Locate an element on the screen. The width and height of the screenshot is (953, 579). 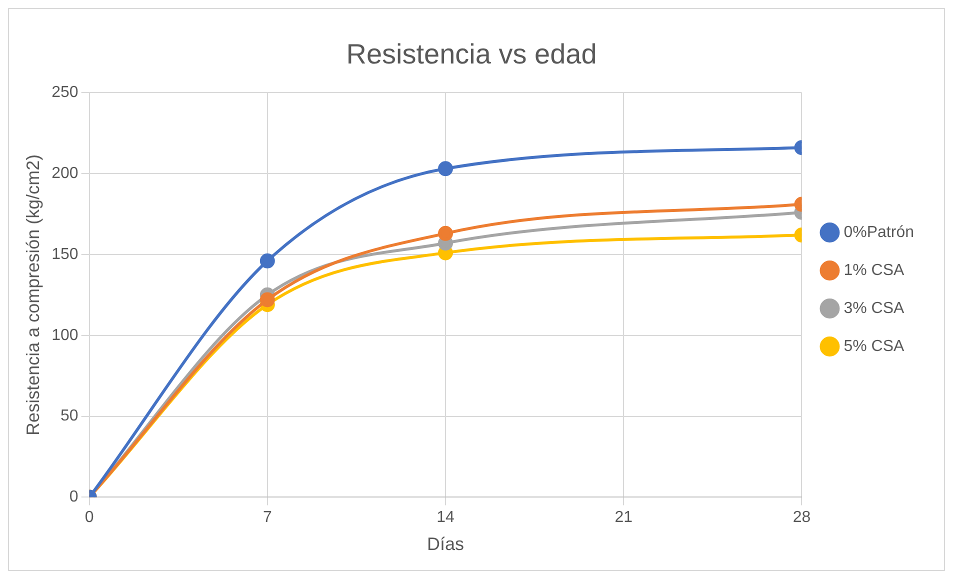
x-tick-label: 0 is located at coordinates (89, 517).